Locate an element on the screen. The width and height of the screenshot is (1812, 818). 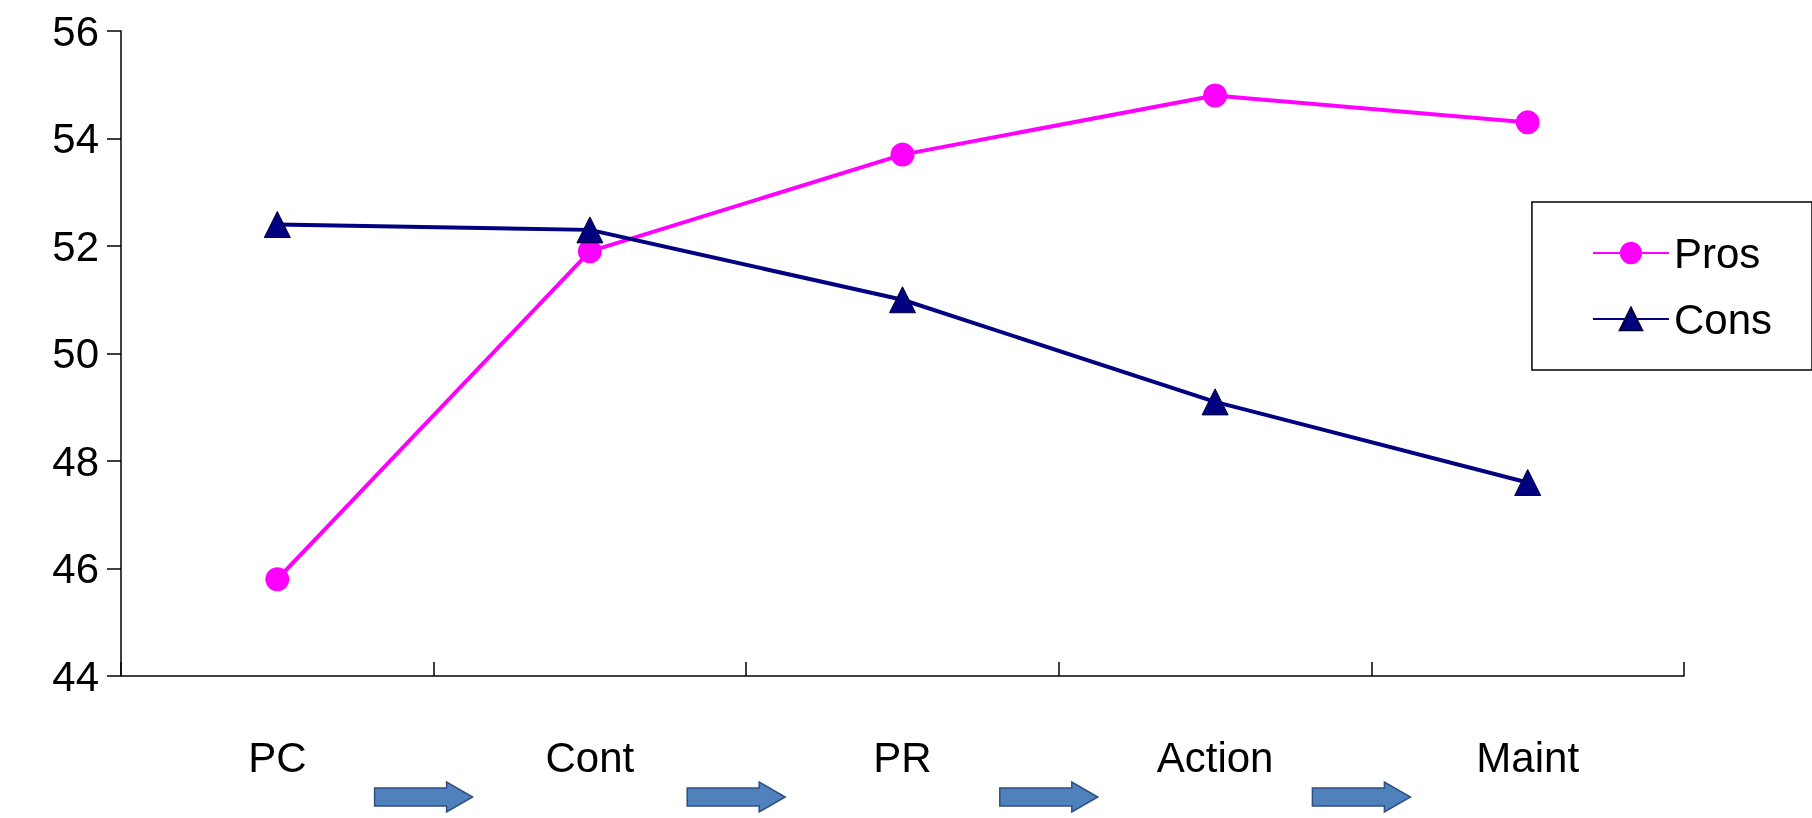
x-tick-label: PC is located at coordinates (277, 757).